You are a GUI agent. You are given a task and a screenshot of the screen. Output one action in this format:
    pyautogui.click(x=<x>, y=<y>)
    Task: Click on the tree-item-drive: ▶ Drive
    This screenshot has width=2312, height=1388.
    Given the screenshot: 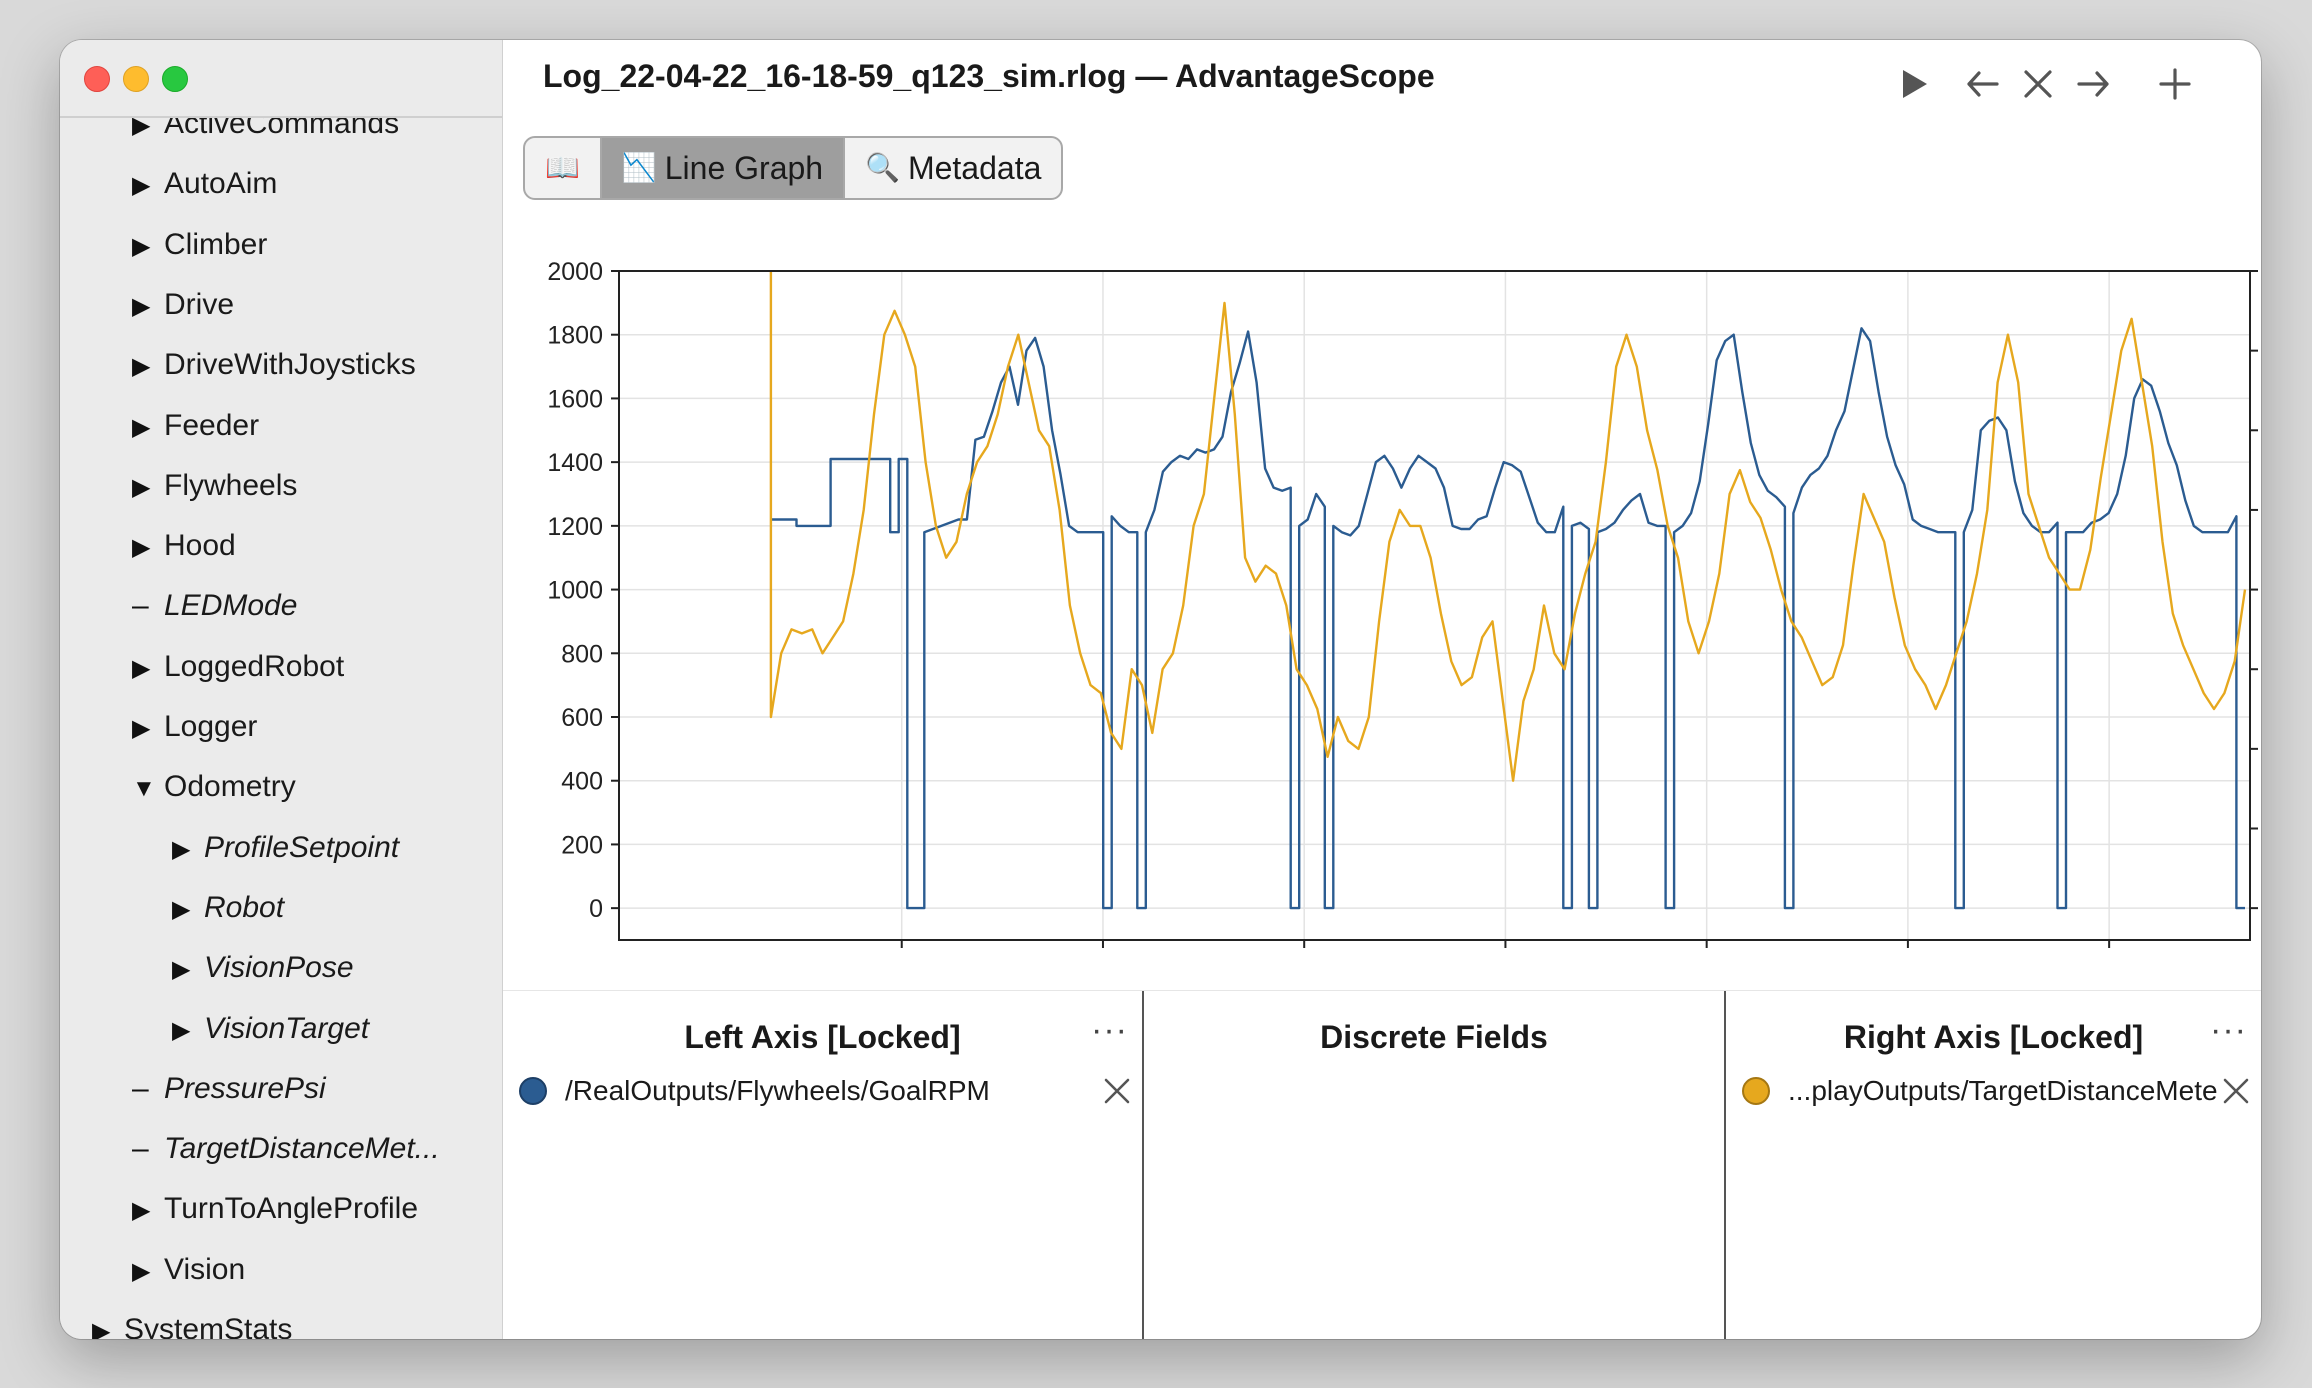 What is the action you would take?
    pyautogui.click(x=312, y=305)
    